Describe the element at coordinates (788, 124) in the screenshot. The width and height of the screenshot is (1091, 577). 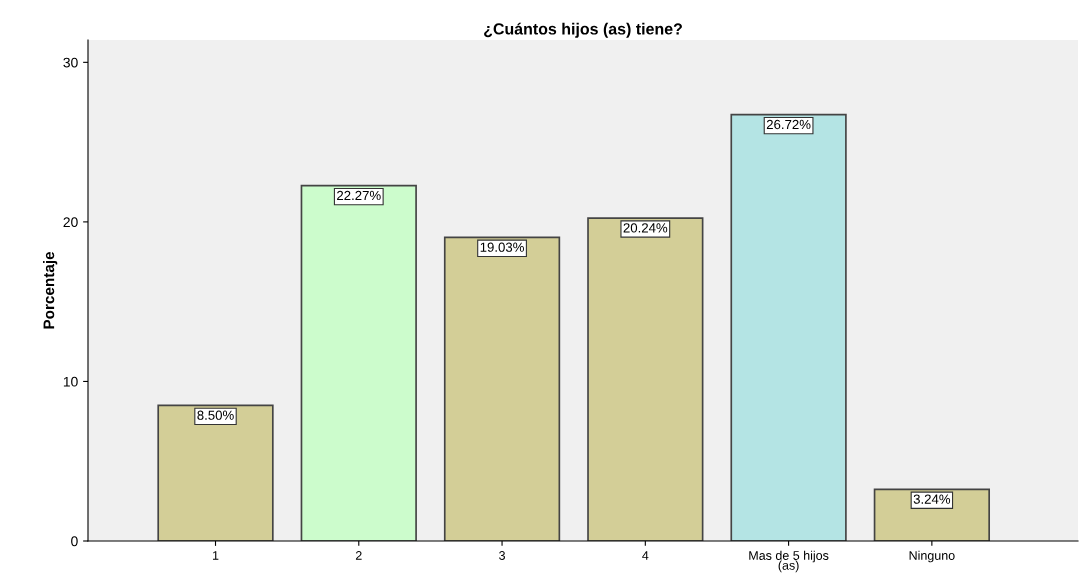
I see `data-label: 26.72%` at that location.